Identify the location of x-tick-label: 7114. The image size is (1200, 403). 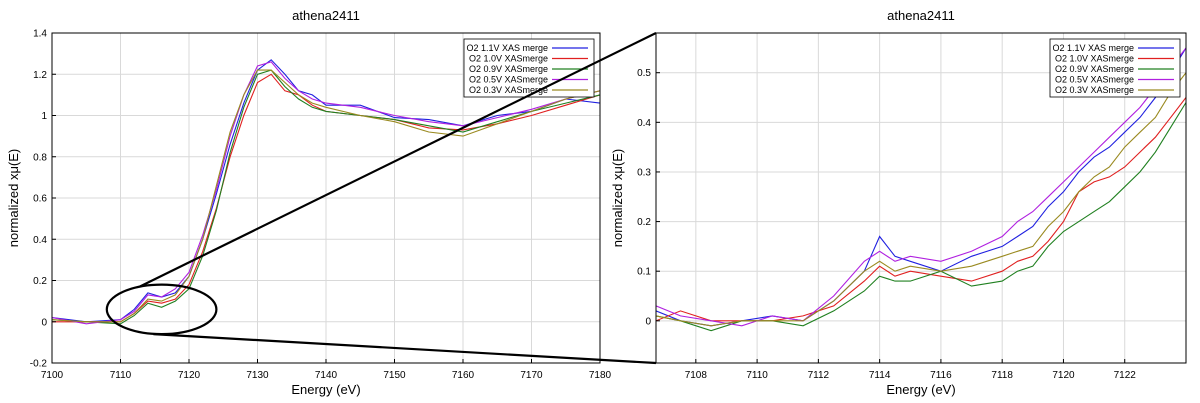
(880, 375).